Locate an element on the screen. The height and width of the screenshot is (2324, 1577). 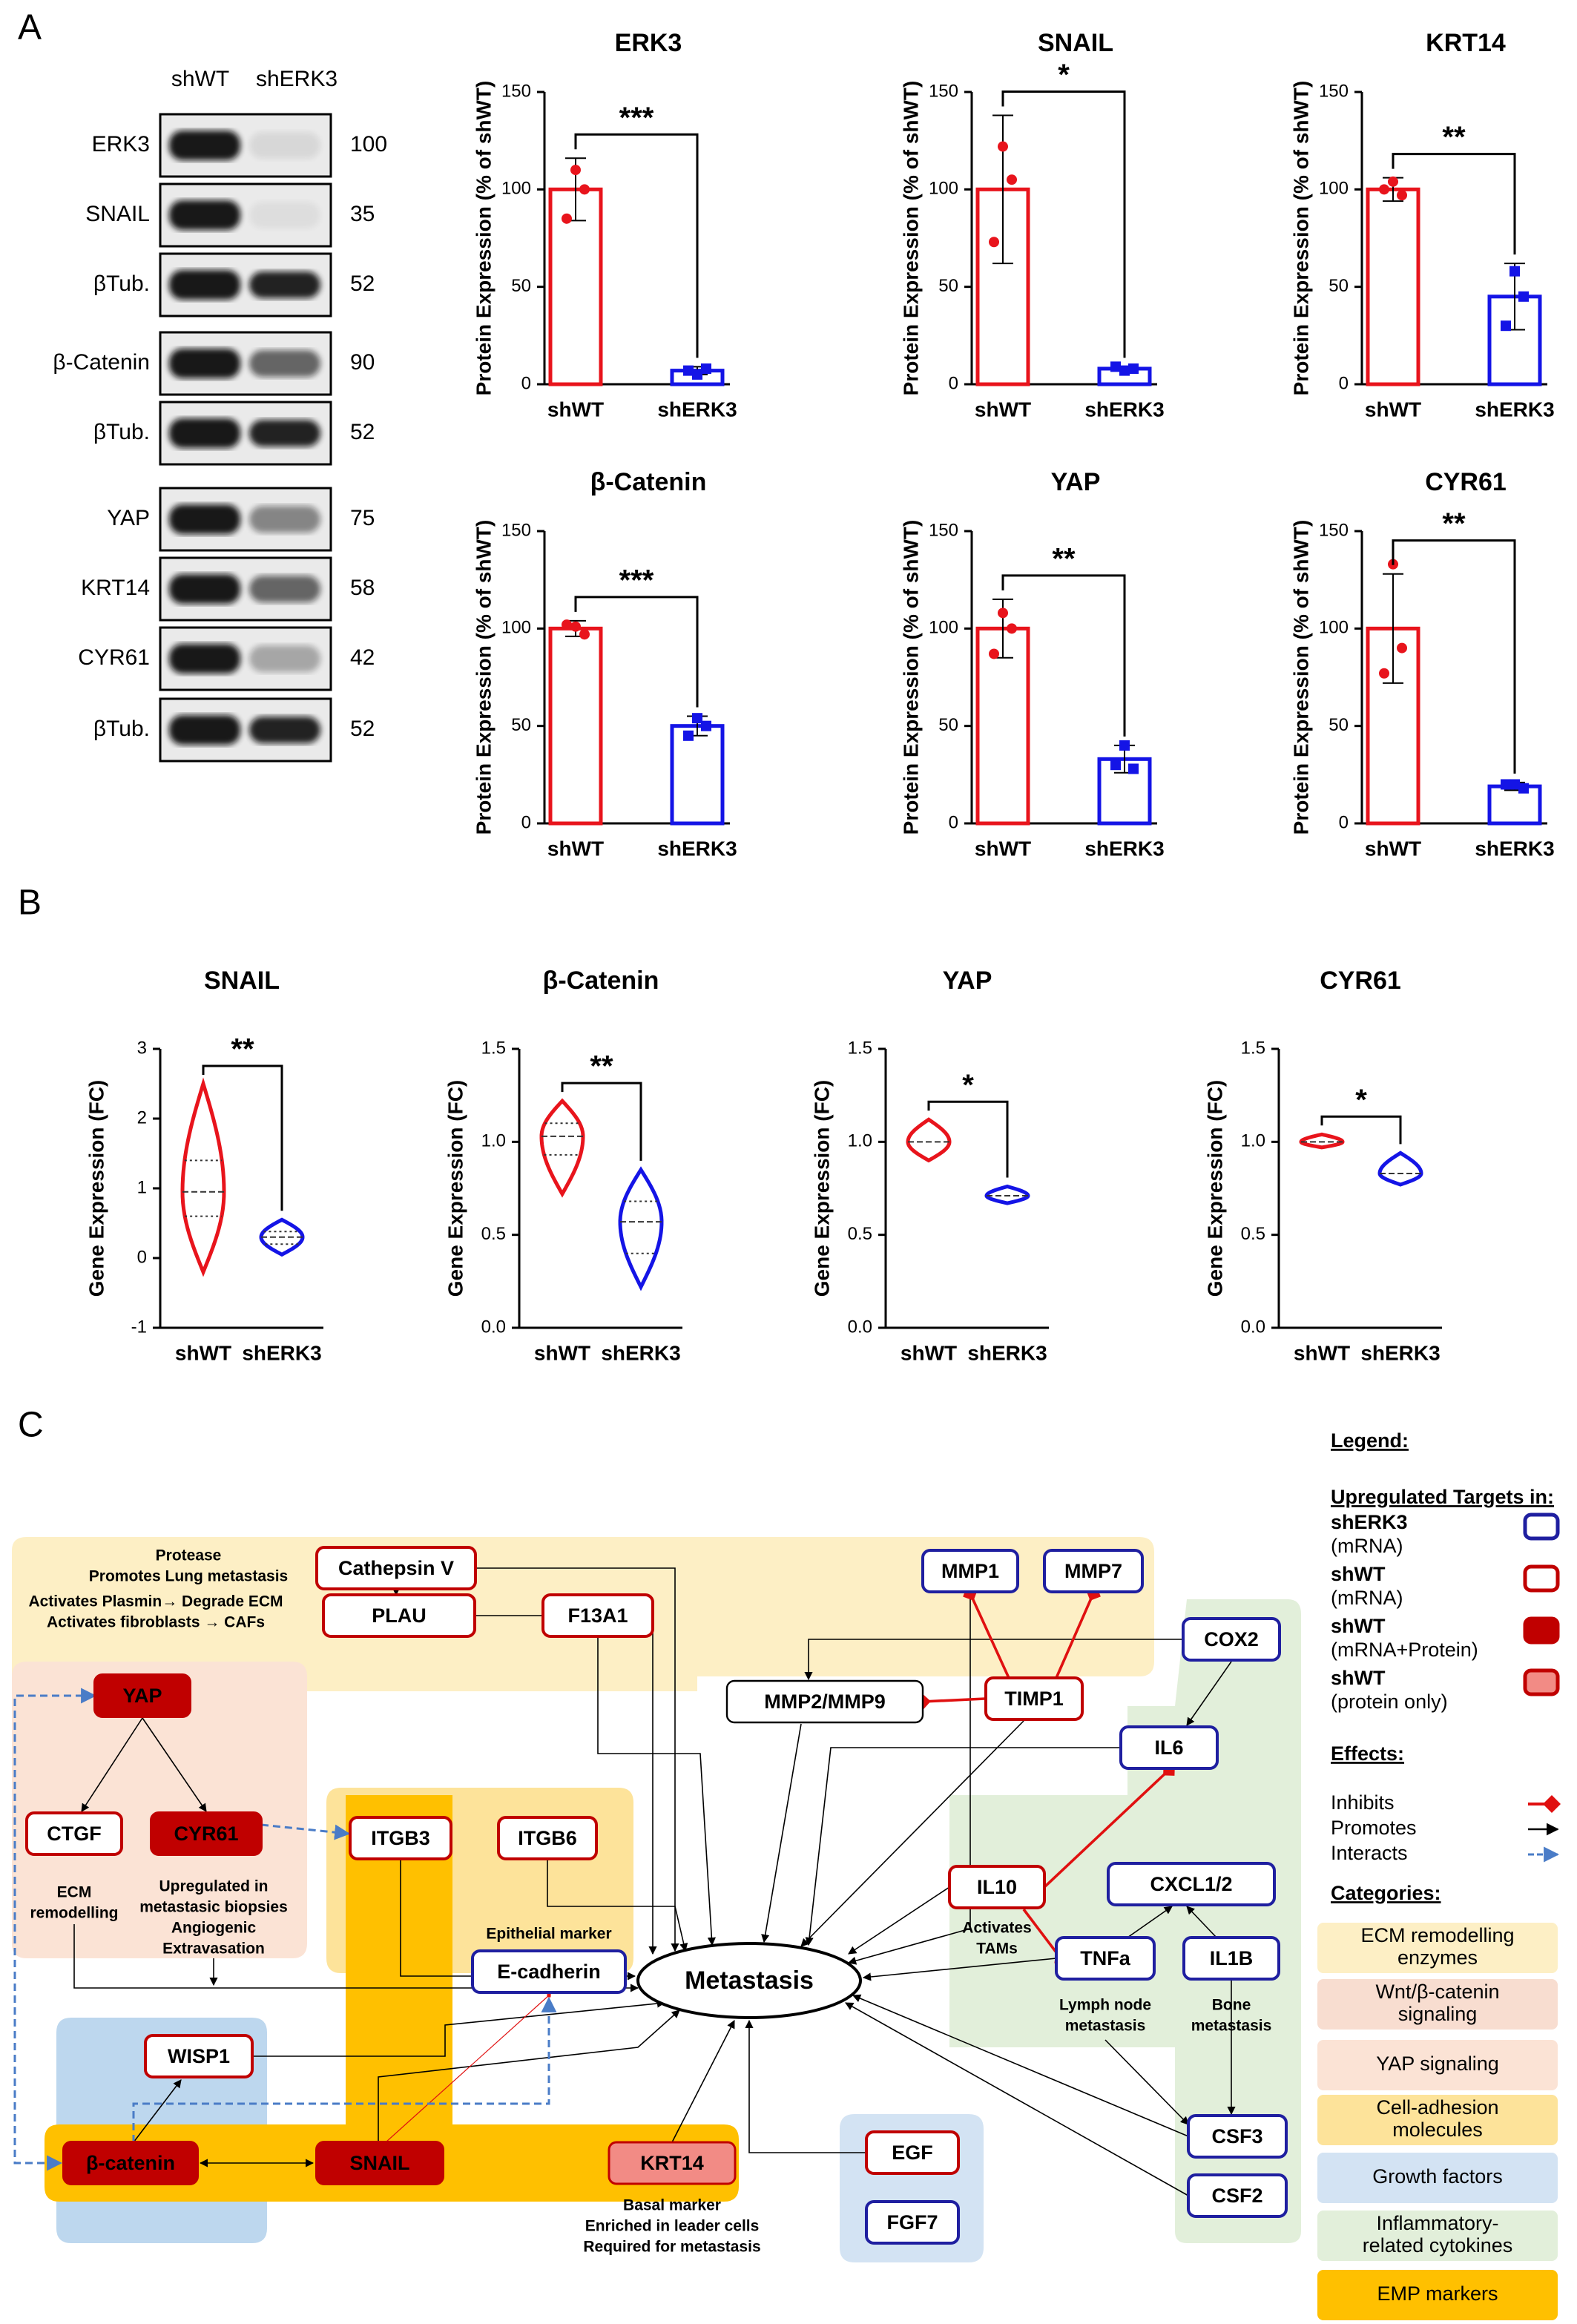
y-tick-label: 1.5 is located at coordinates (860, 1048).